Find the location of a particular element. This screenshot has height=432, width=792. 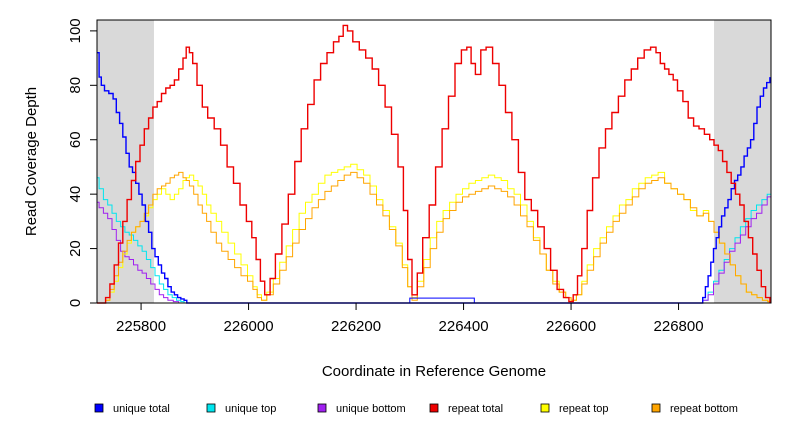

legend-label-repeat-total: repeat total is located at coordinates (475, 409).